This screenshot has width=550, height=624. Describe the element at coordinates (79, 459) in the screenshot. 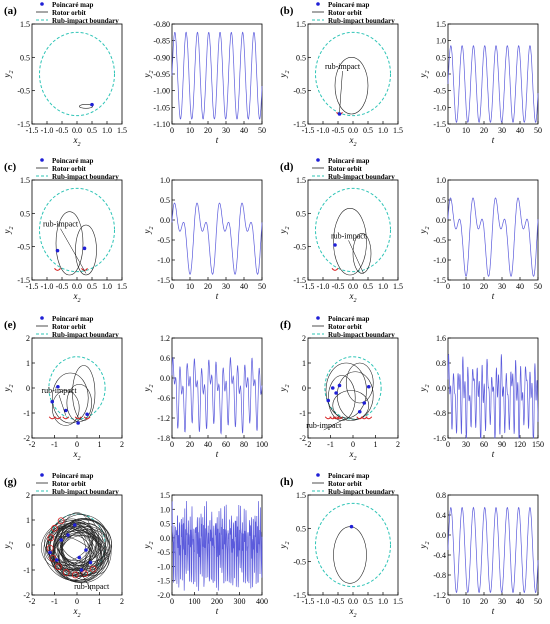

I see `orbit-plot-xlabel-sub: 2` at that location.